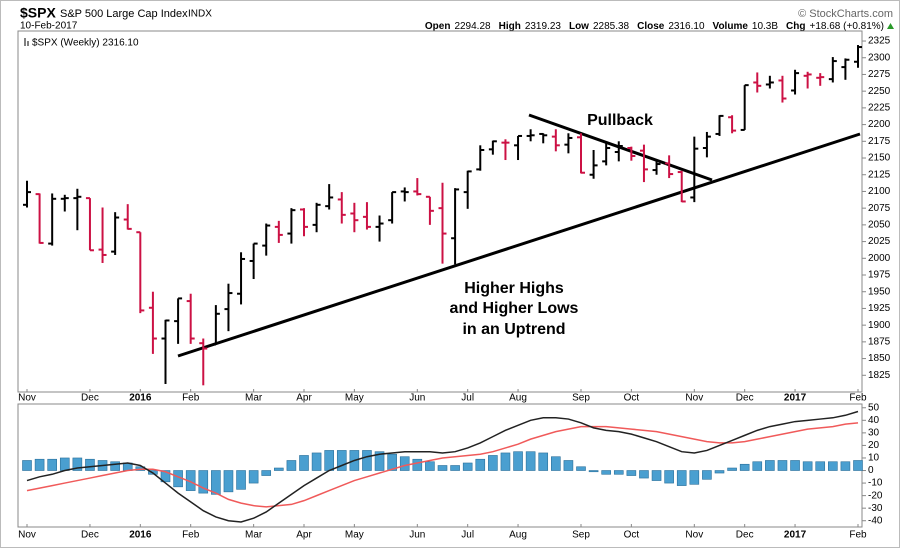 The image size is (900, 548). I want to click on y-tick-label: 2175, so click(879, 141).